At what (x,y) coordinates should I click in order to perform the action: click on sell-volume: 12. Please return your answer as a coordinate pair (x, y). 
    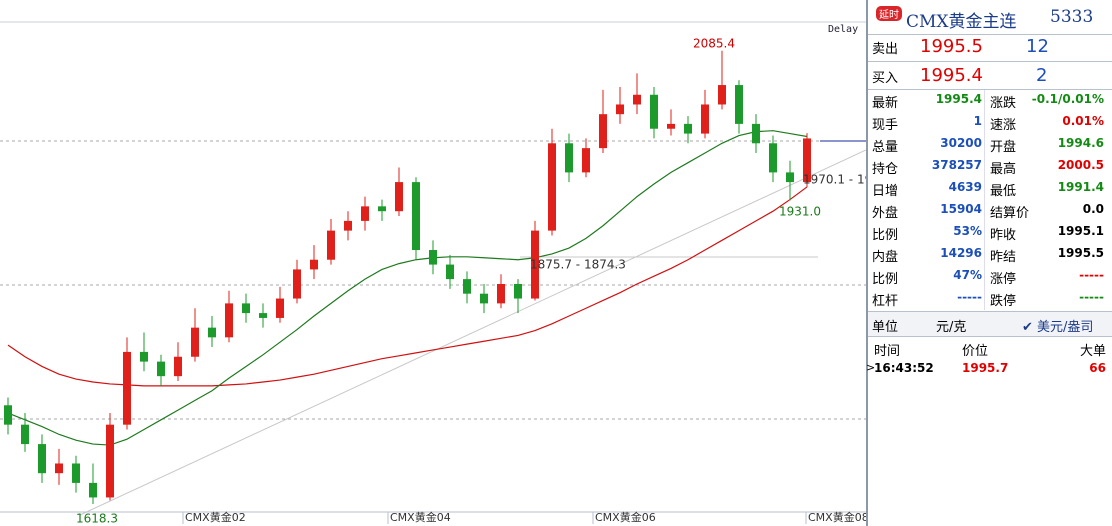
    Looking at the image, I should click on (1037, 46).